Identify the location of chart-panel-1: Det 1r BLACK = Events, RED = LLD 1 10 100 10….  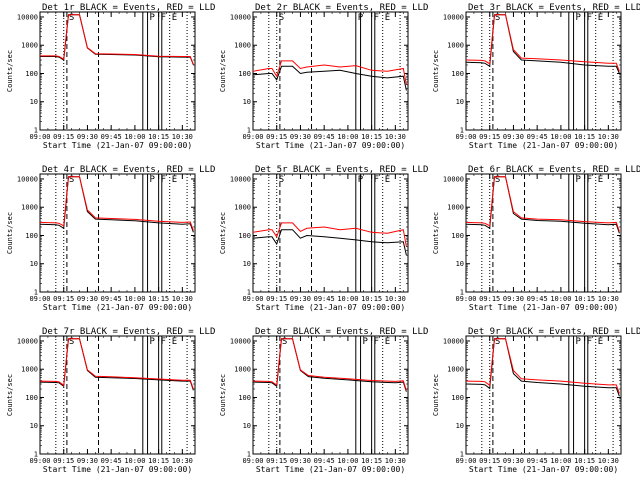
(110, 76).